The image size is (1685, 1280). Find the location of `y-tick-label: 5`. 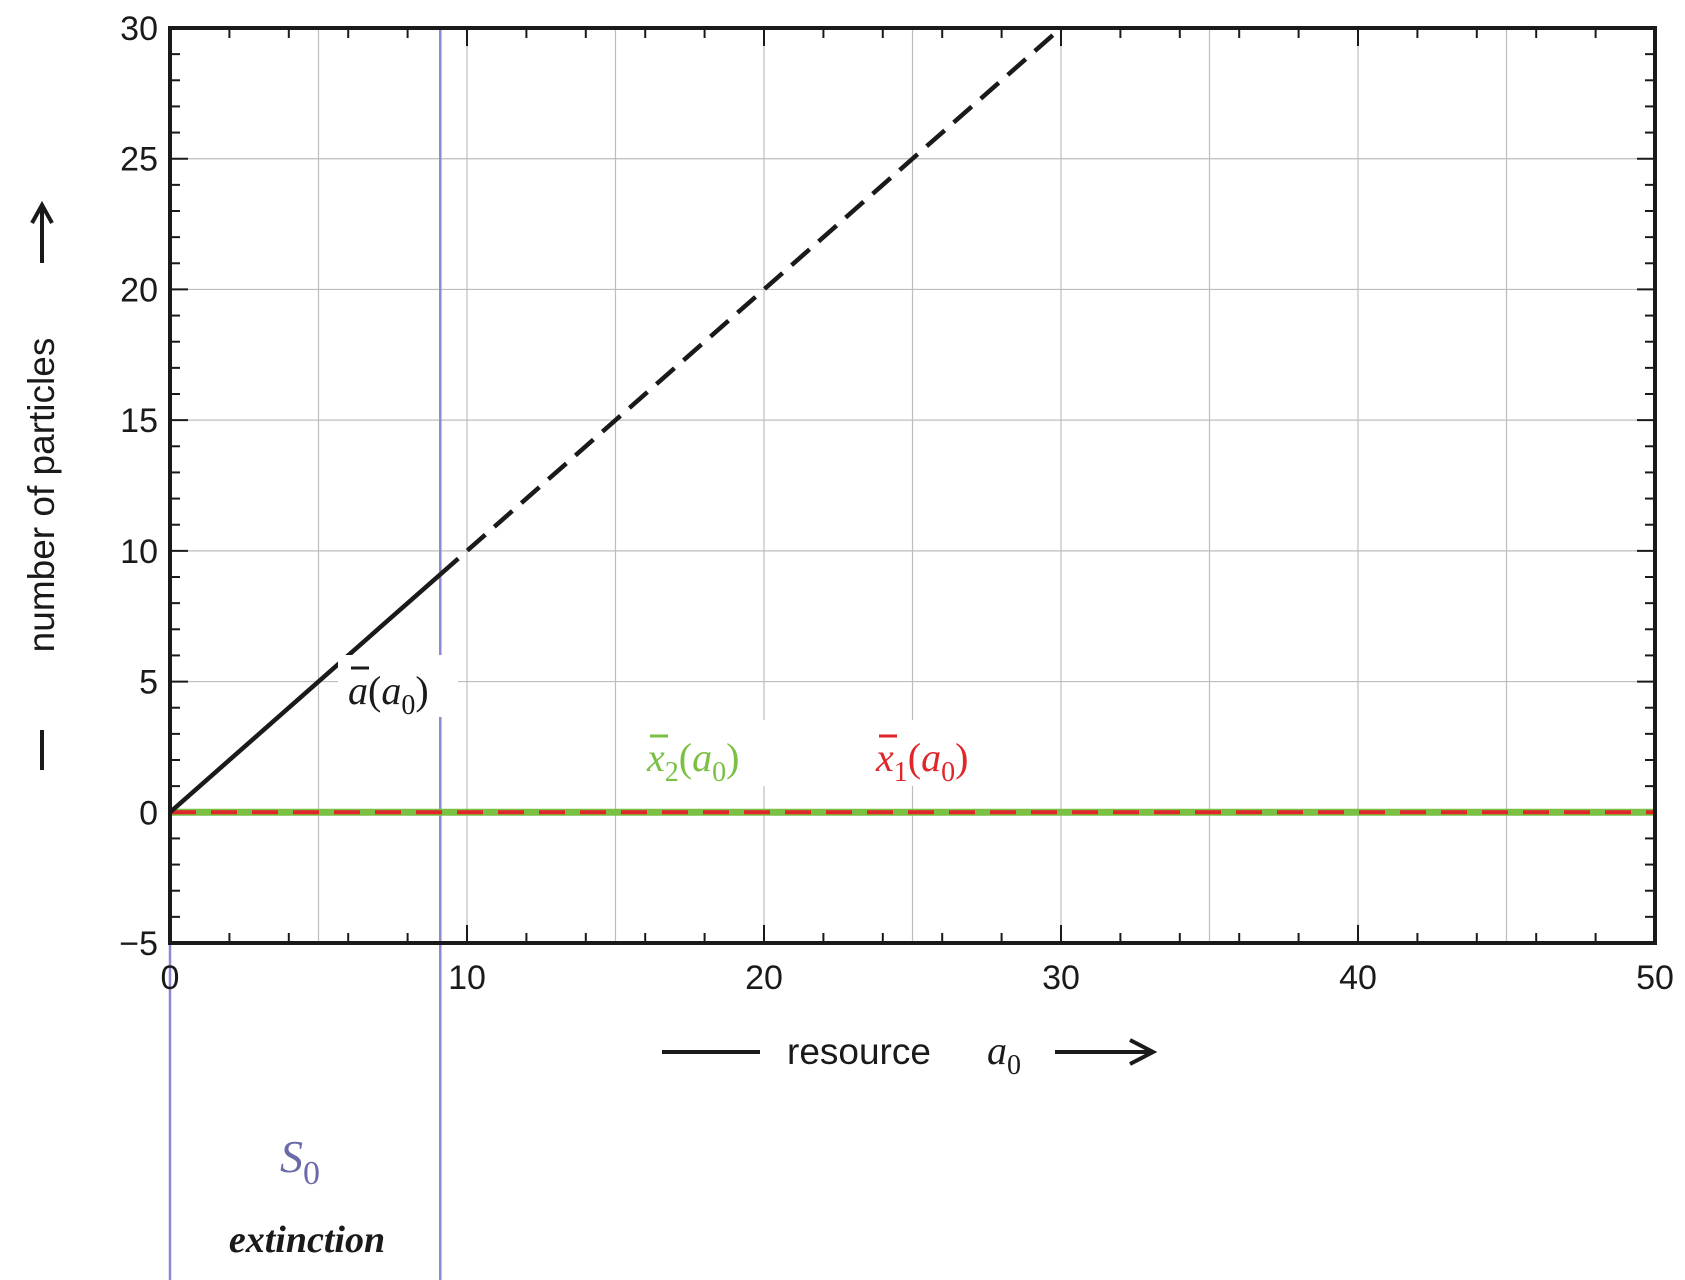

y-tick-label: 5 is located at coordinates (148, 683).